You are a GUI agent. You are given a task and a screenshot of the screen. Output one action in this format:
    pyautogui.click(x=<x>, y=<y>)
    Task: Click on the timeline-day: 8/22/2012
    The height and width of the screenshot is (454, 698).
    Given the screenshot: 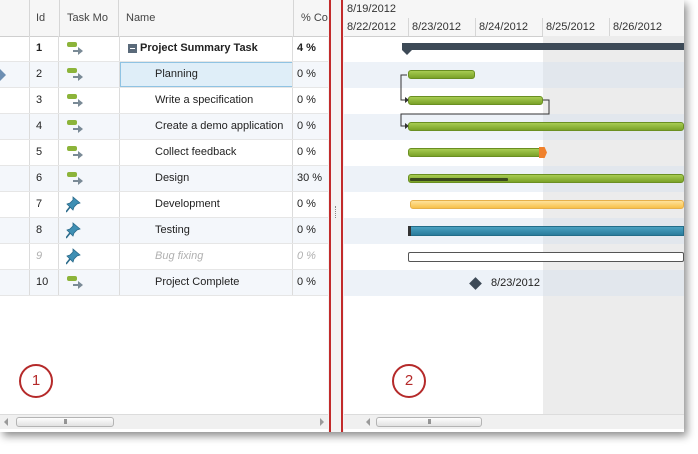 What is the action you would take?
    pyautogui.click(x=376, y=27)
    